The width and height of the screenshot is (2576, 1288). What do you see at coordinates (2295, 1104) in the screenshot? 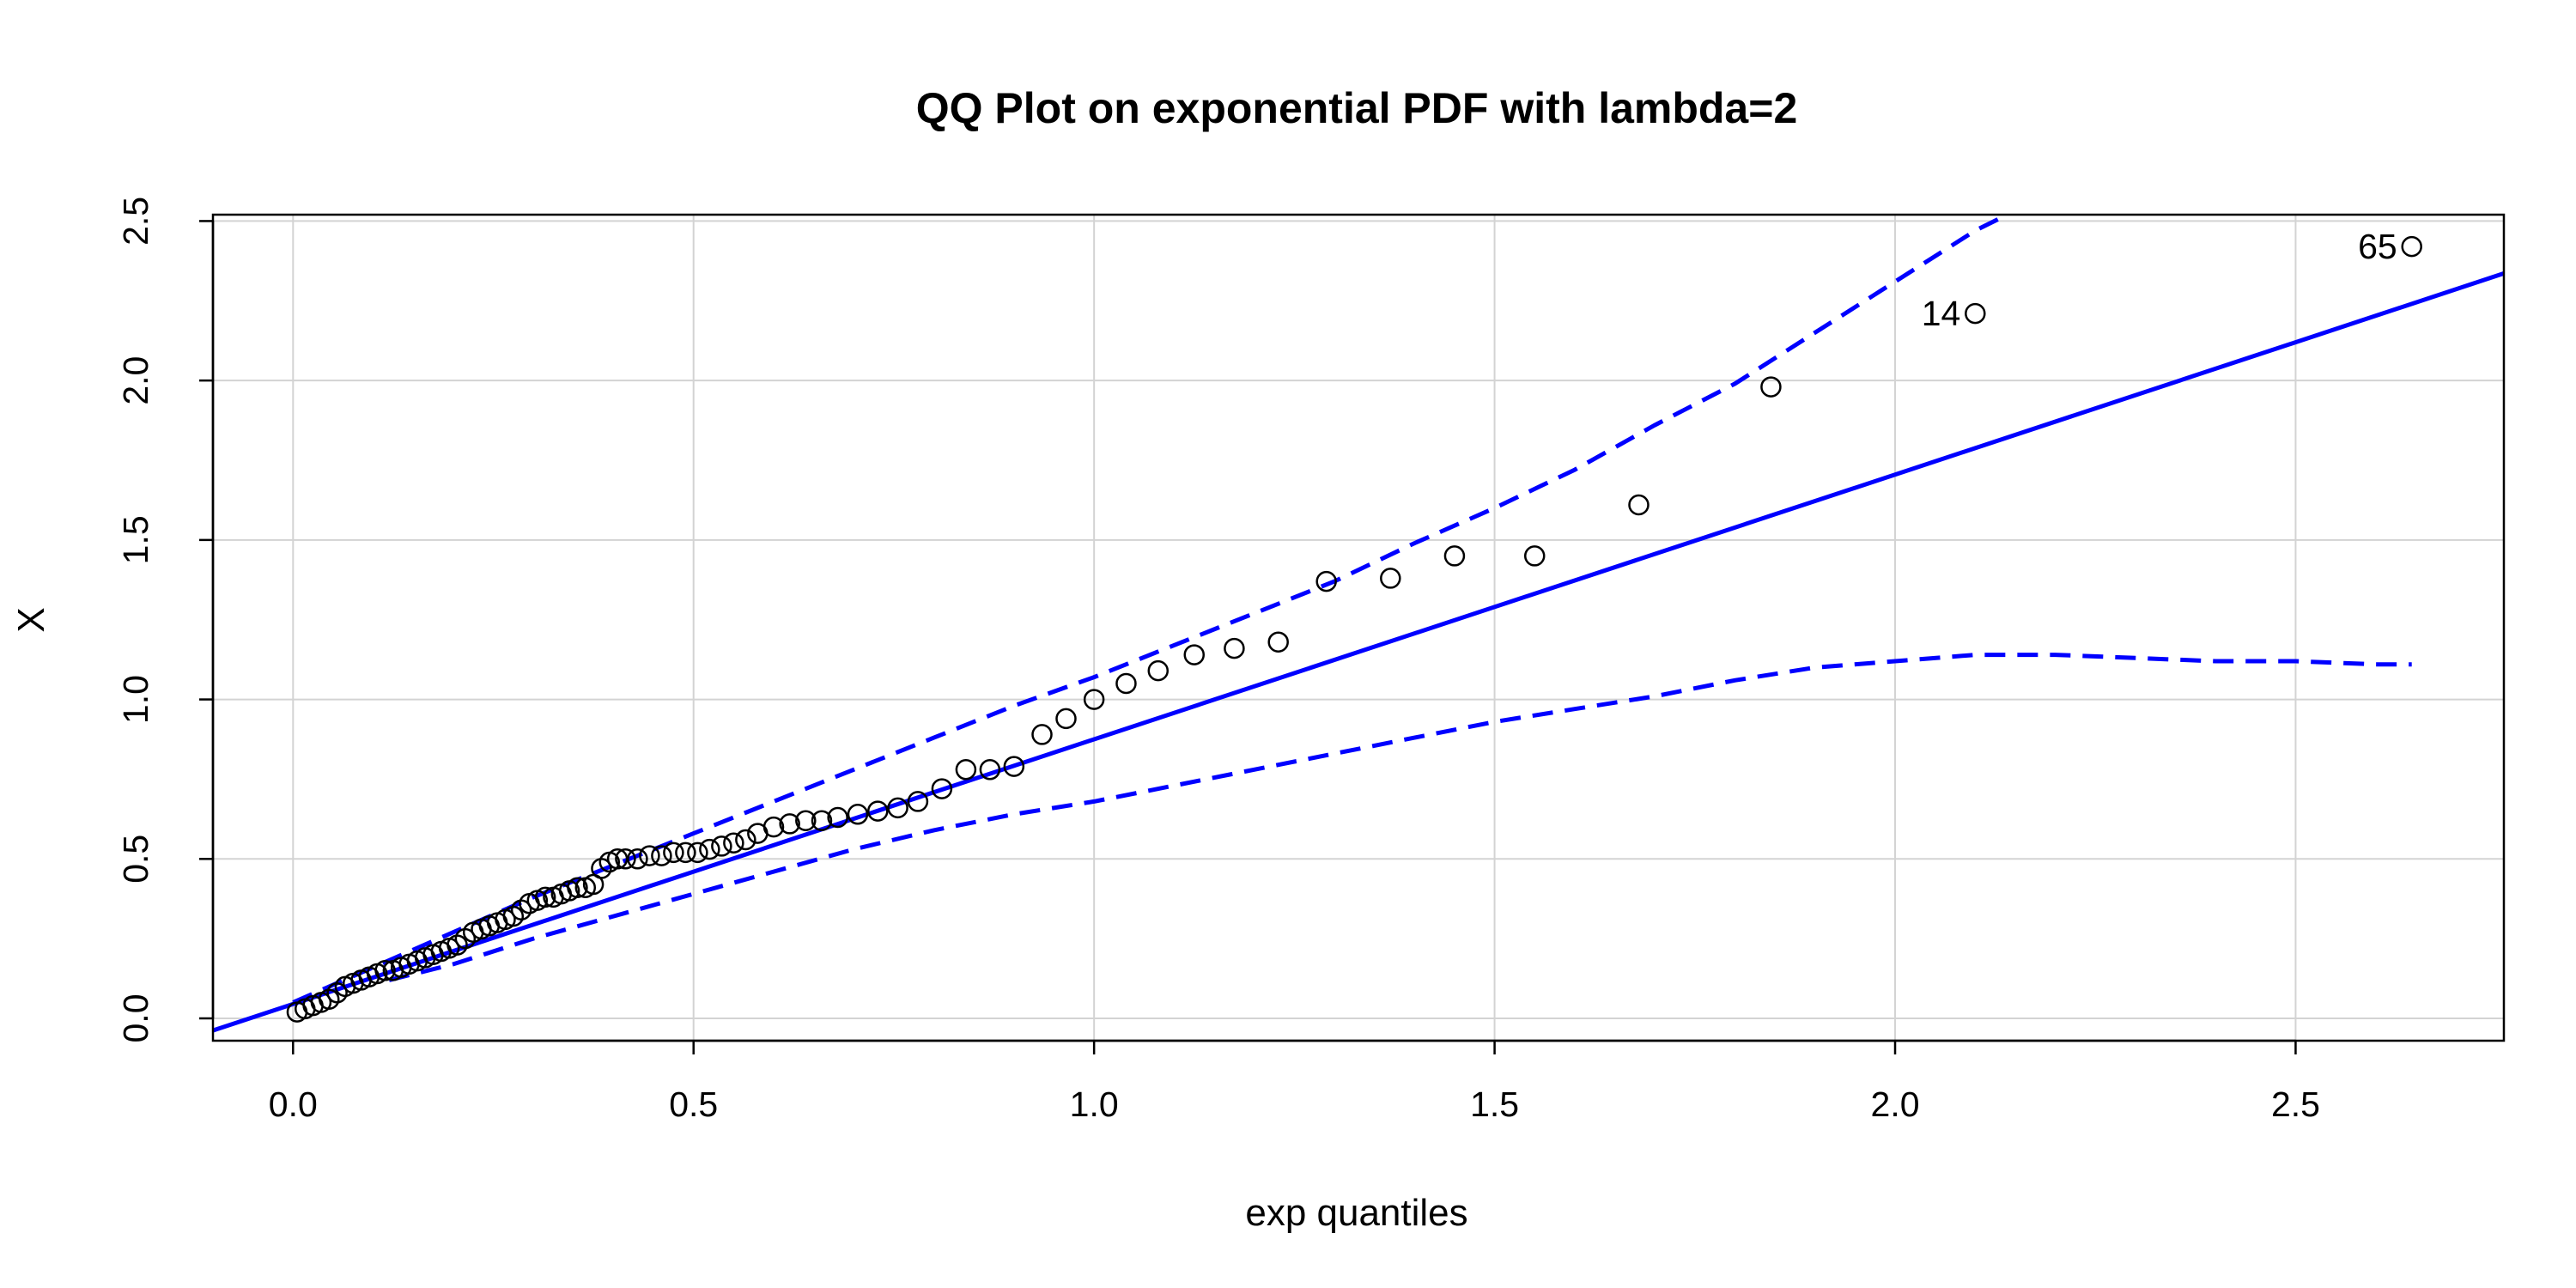
I see `x-tick-label: 2.5` at bounding box center [2295, 1104].